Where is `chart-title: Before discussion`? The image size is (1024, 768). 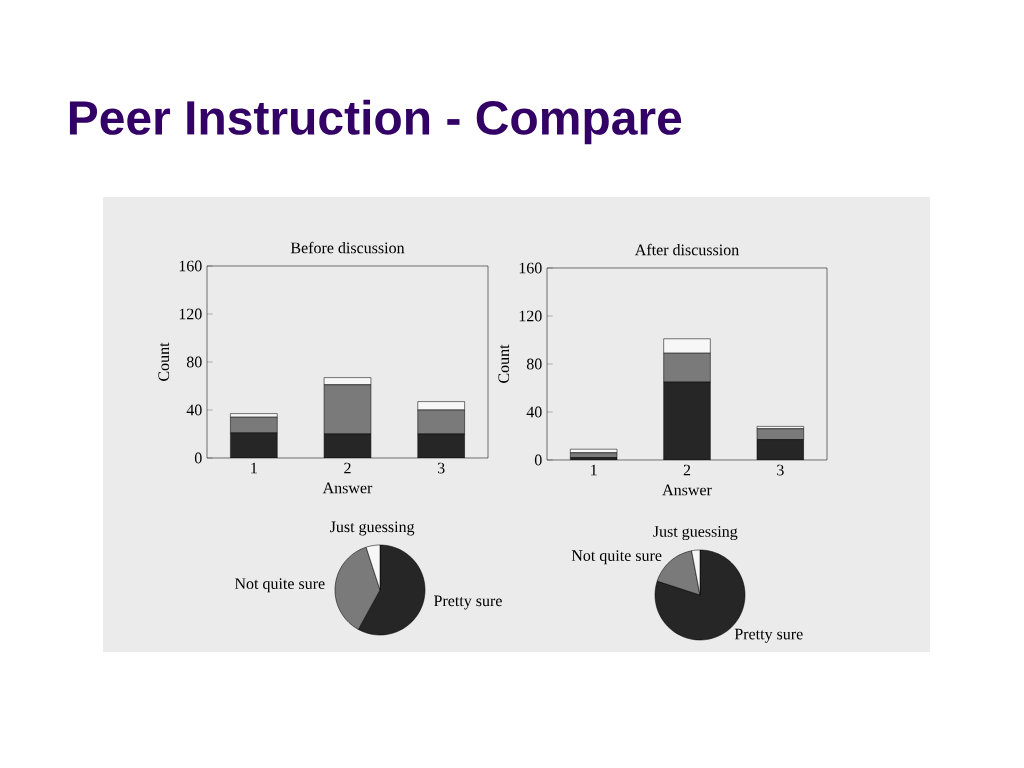
chart-title: Before discussion is located at coordinates (347, 247).